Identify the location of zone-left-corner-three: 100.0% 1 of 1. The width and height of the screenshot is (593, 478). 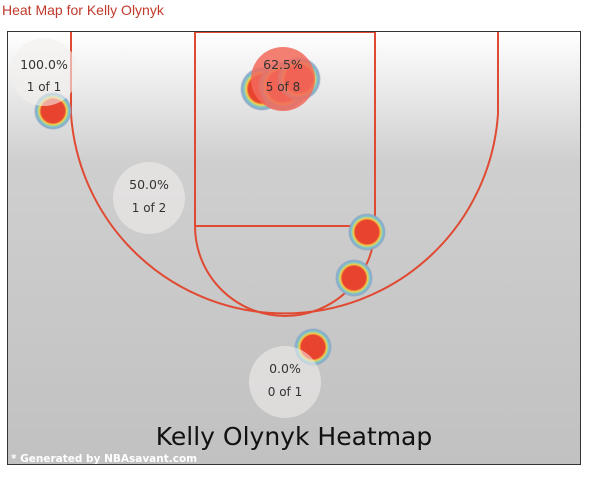
(44, 72).